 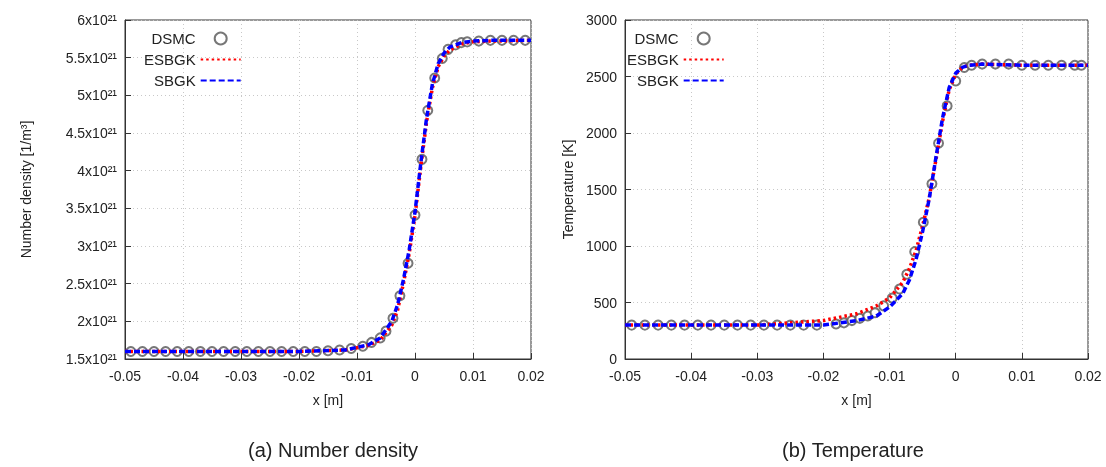 What do you see at coordinates (601, 246) in the screenshot?
I see `y-tick-label: 1000` at bounding box center [601, 246].